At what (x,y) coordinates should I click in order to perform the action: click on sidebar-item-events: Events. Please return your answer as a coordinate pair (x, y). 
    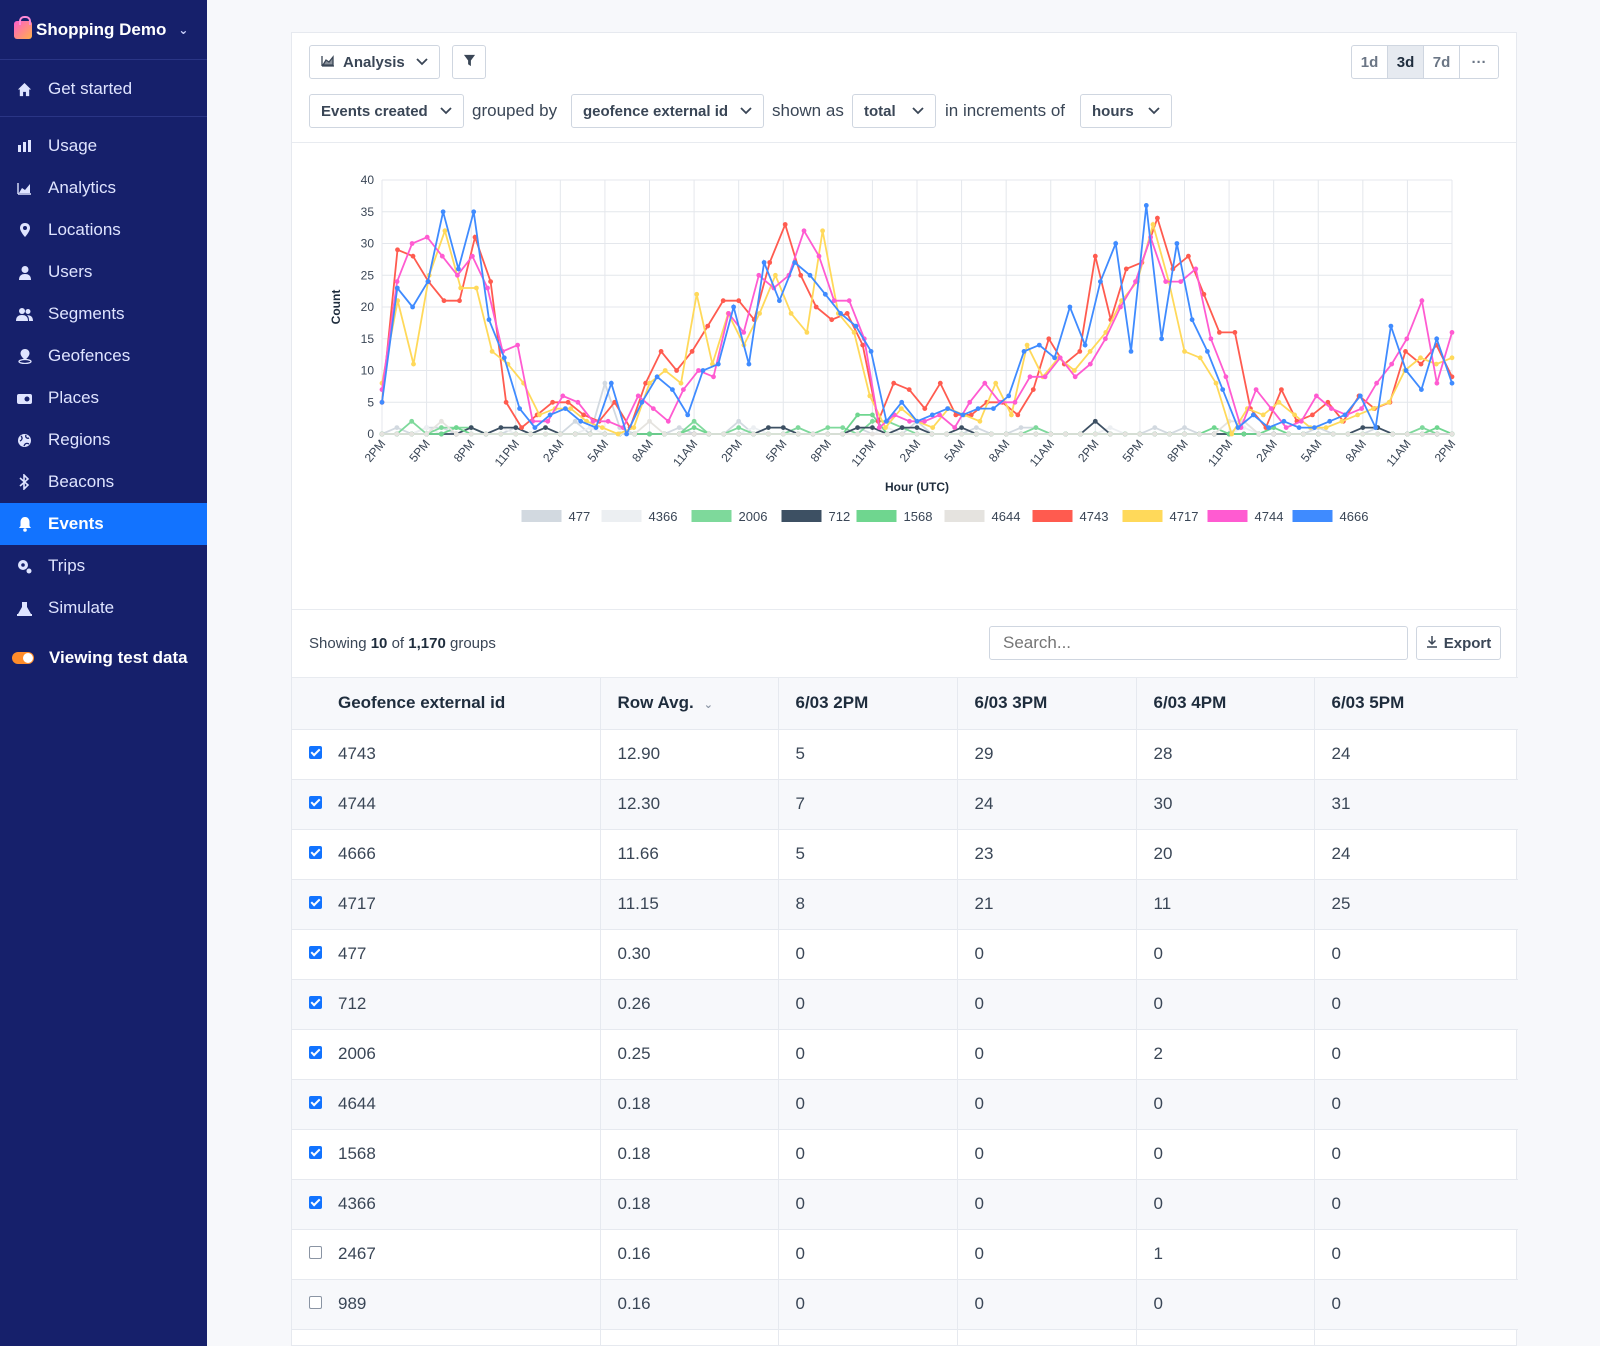
    Looking at the image, I should click on (103, 524).